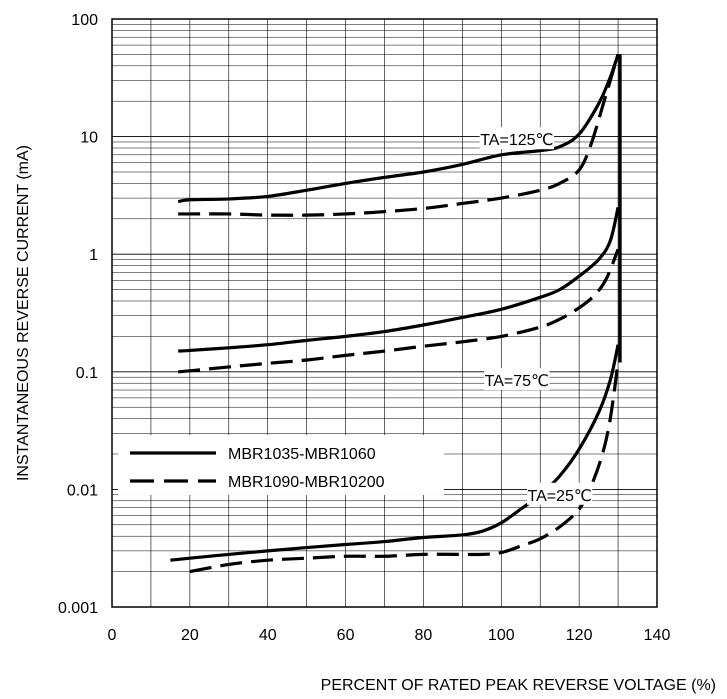 Image resolution: width=727 pixels, height=699 pixels. What do you see at coordinates (190, 635) in the screenshot?
I see `x-tick-label: 20` at bounding box center [190, 635].